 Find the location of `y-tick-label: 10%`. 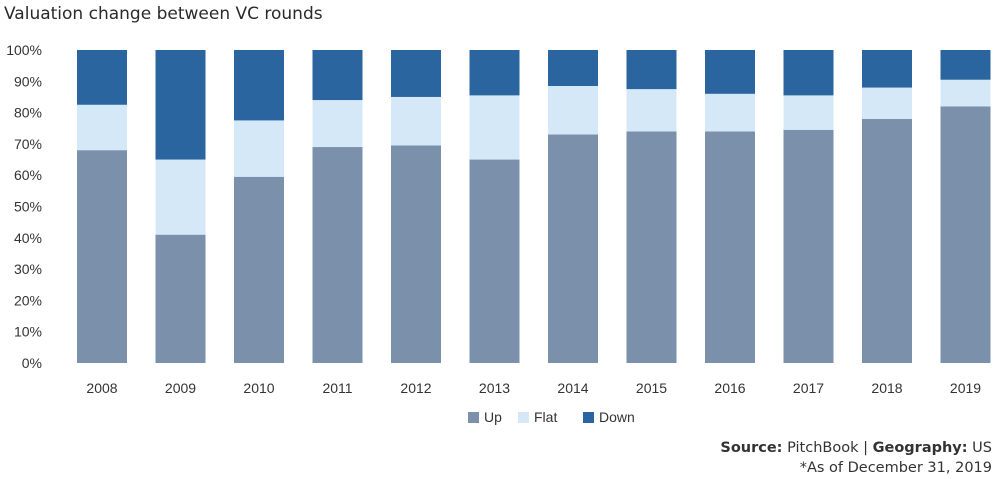

y-tick-label: 10% is located at coordinates (28, 332).